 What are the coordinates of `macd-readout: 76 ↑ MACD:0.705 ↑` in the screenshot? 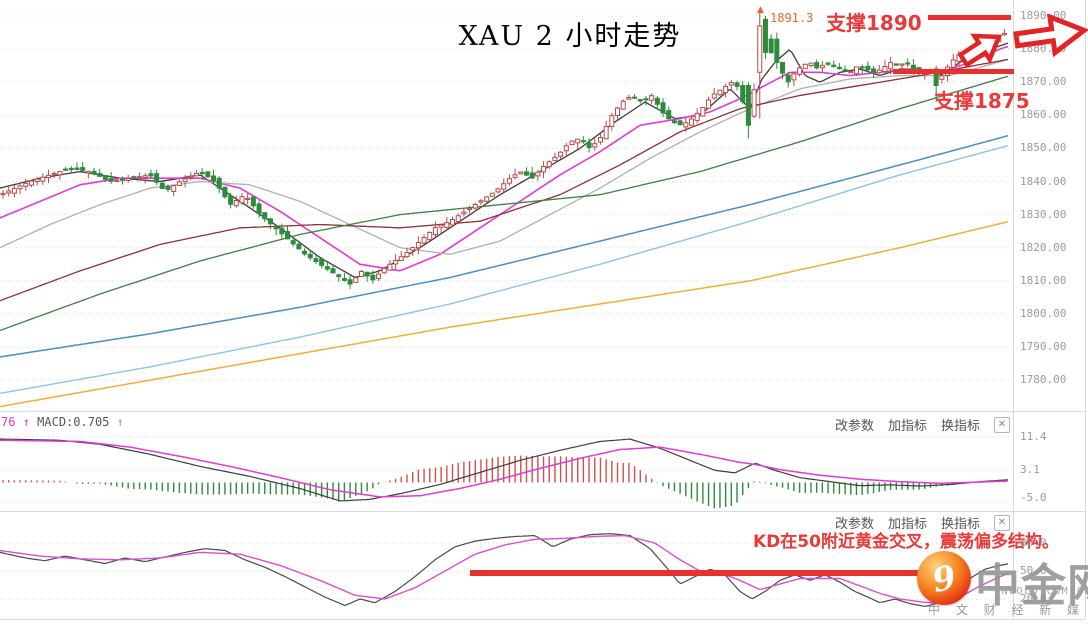 It's located at (62, 422).